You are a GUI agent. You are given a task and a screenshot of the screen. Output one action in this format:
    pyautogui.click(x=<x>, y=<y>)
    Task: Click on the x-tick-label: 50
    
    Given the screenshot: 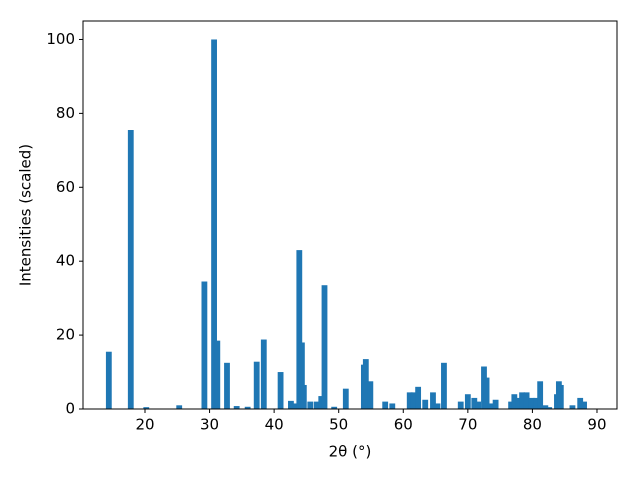 What is the action you would take?
    pyautogui.click(x=338, y=425)
    